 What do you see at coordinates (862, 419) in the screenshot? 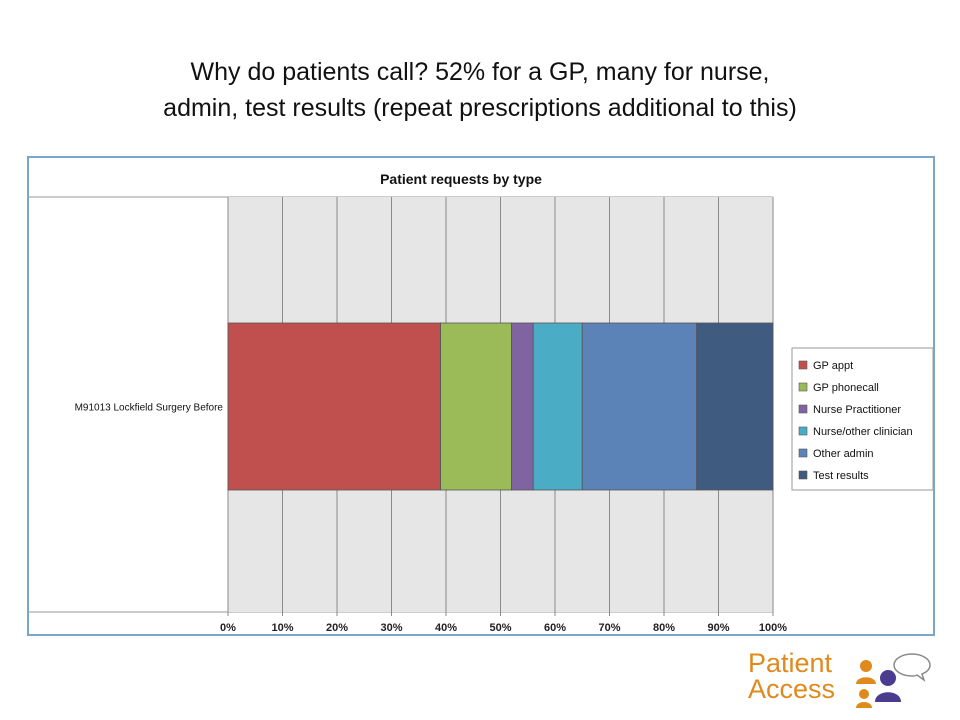
I see `legend-box` at bounding box center [862, 419].